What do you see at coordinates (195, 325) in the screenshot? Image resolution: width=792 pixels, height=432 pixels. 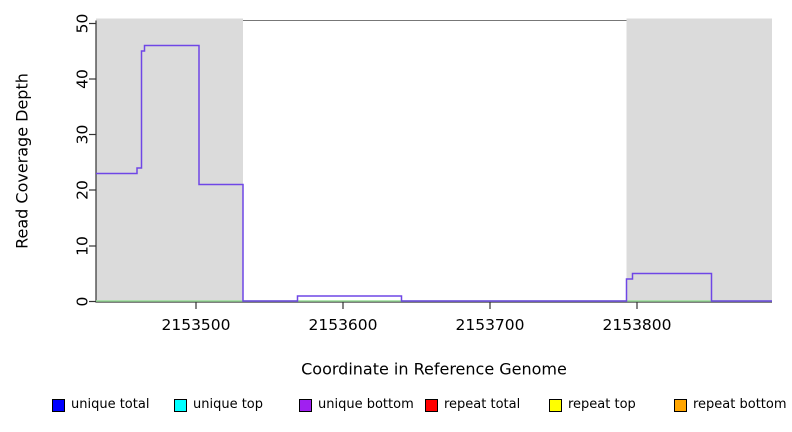 I see `x-tick-label: 2153500` at bounding box center [195, 325].